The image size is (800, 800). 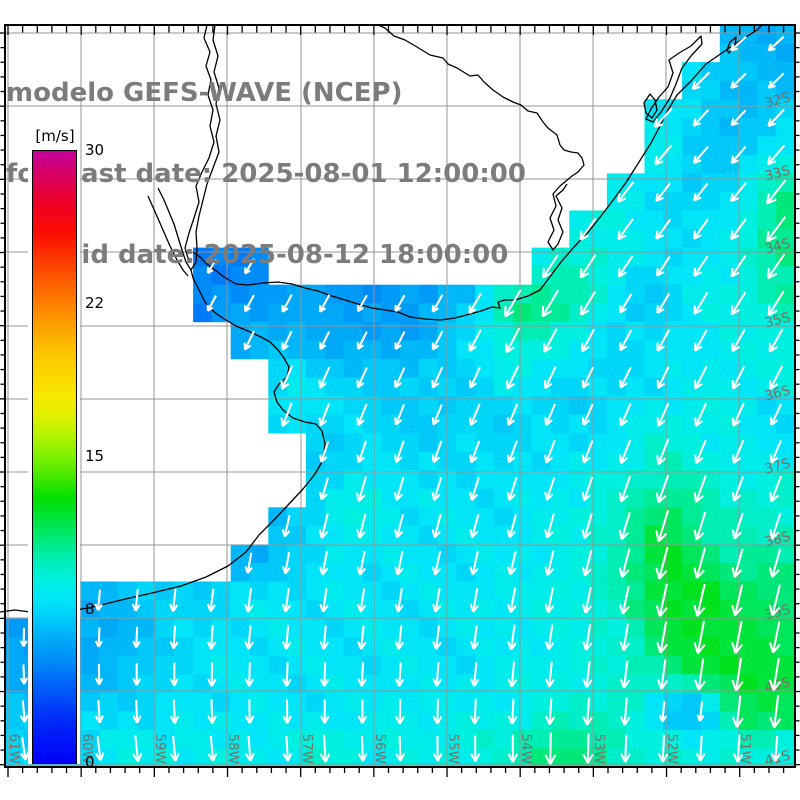 What do you see at coordinates (14, 748) in the screenshot?
I see `longitude-label: 61W` at bounding box center [14, 748].